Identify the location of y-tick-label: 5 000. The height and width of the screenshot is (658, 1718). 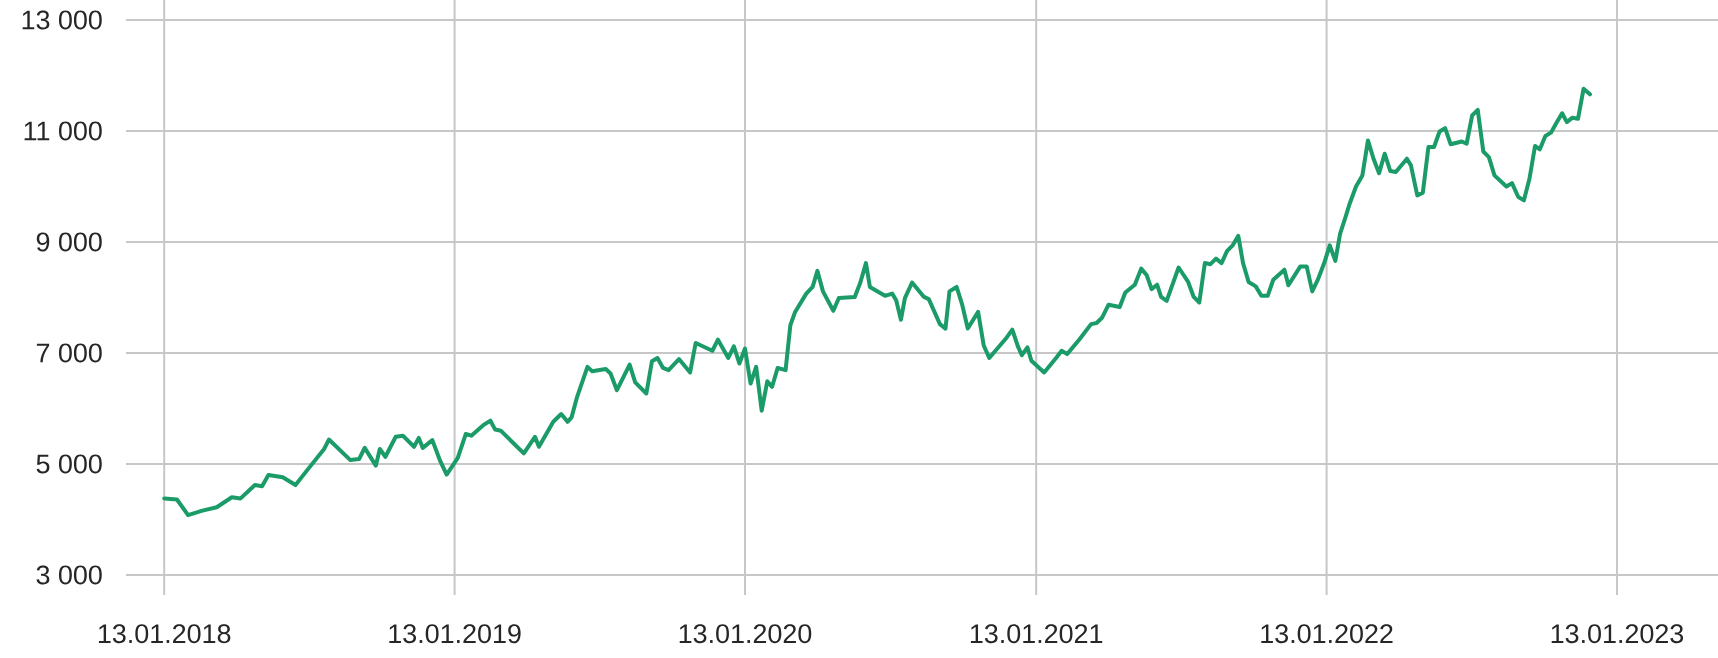
(69, 464).